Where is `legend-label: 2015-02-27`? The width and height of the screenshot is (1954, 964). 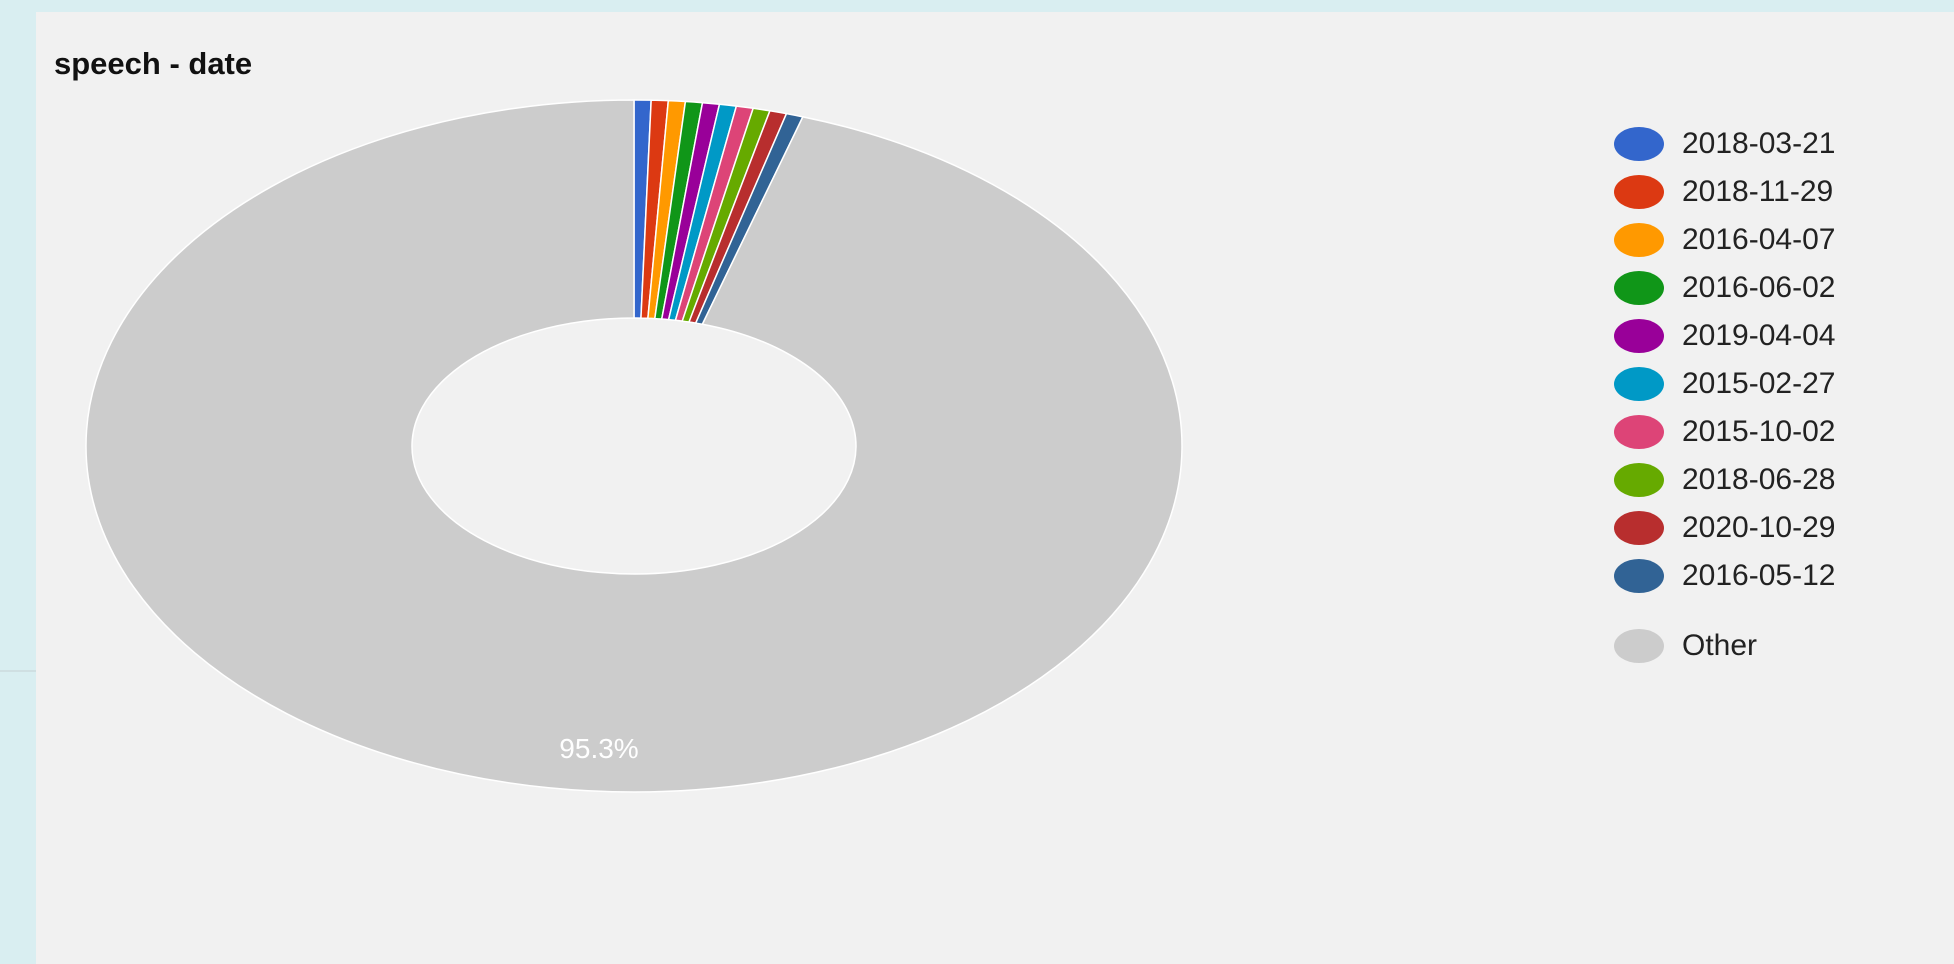 legend-label: 2015-02-27 is located at coordinates (1759, 383).